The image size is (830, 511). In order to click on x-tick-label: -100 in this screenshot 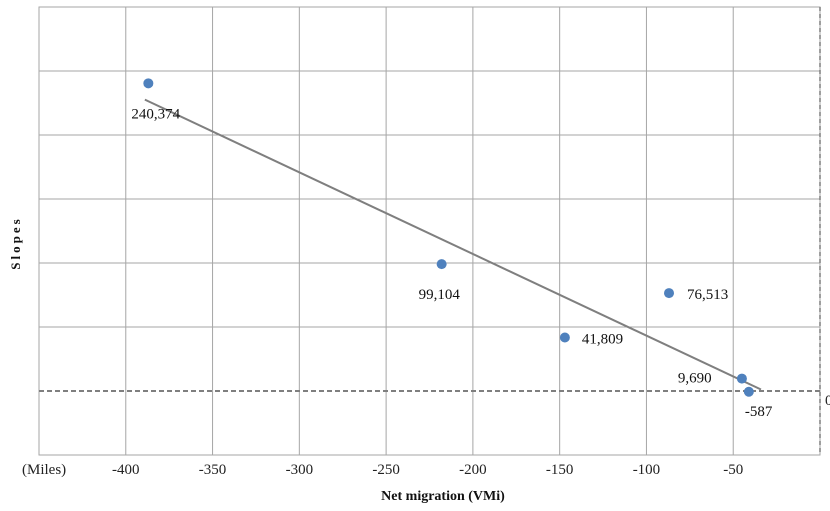, I will do `click(647, 470)`.